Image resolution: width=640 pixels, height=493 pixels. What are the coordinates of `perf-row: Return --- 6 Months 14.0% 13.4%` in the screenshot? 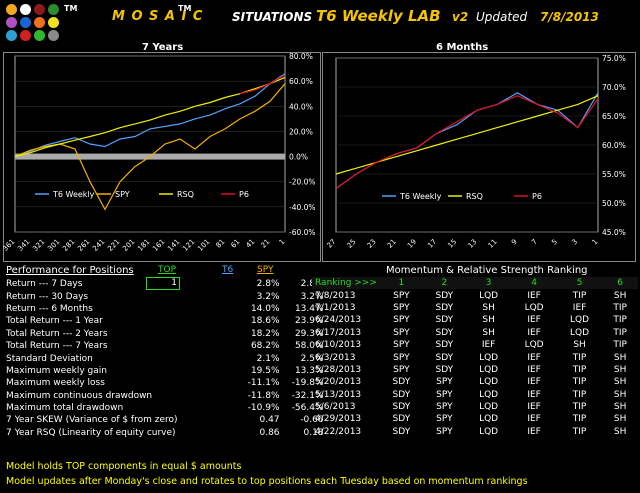 It's located at (165, 309).